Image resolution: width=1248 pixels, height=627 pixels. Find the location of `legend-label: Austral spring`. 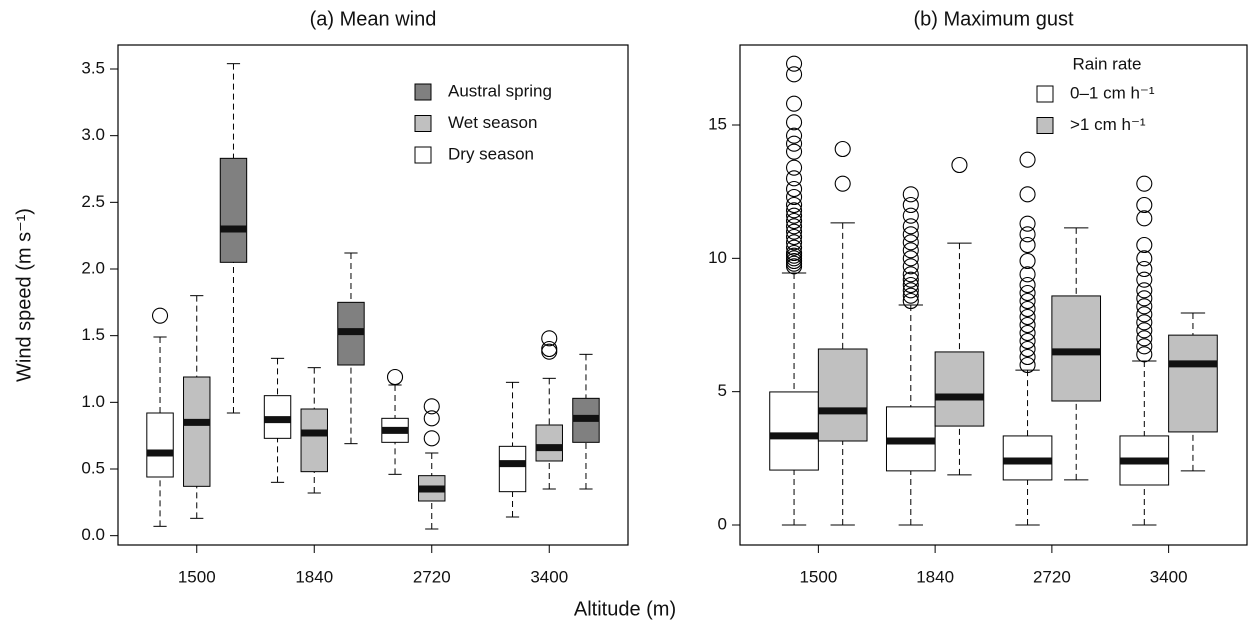

legend-label: Austral spring is located at coordinates (500, 90).